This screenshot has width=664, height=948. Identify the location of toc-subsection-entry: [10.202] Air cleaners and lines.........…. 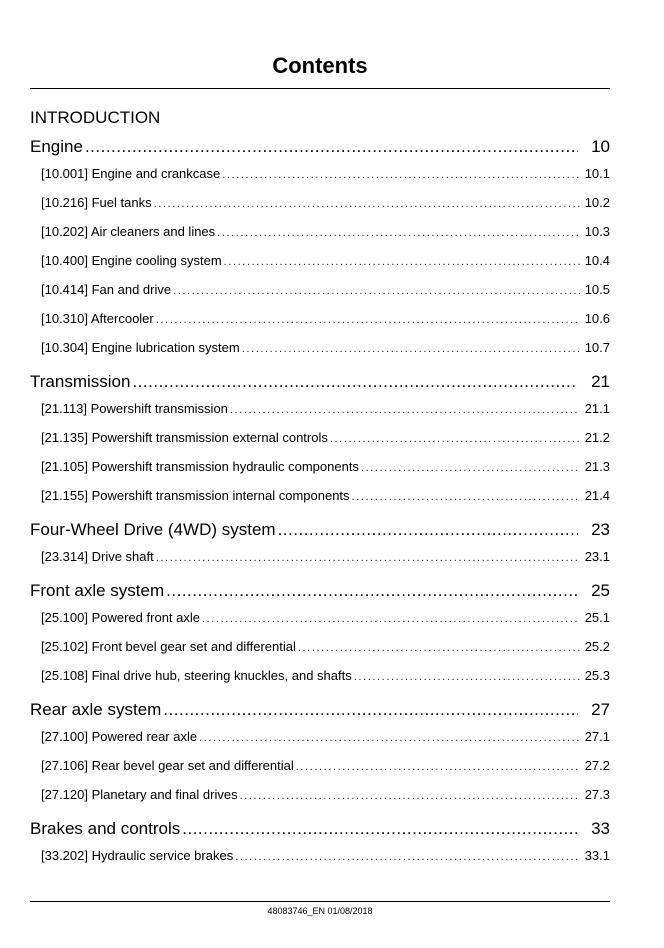
(320, 238).